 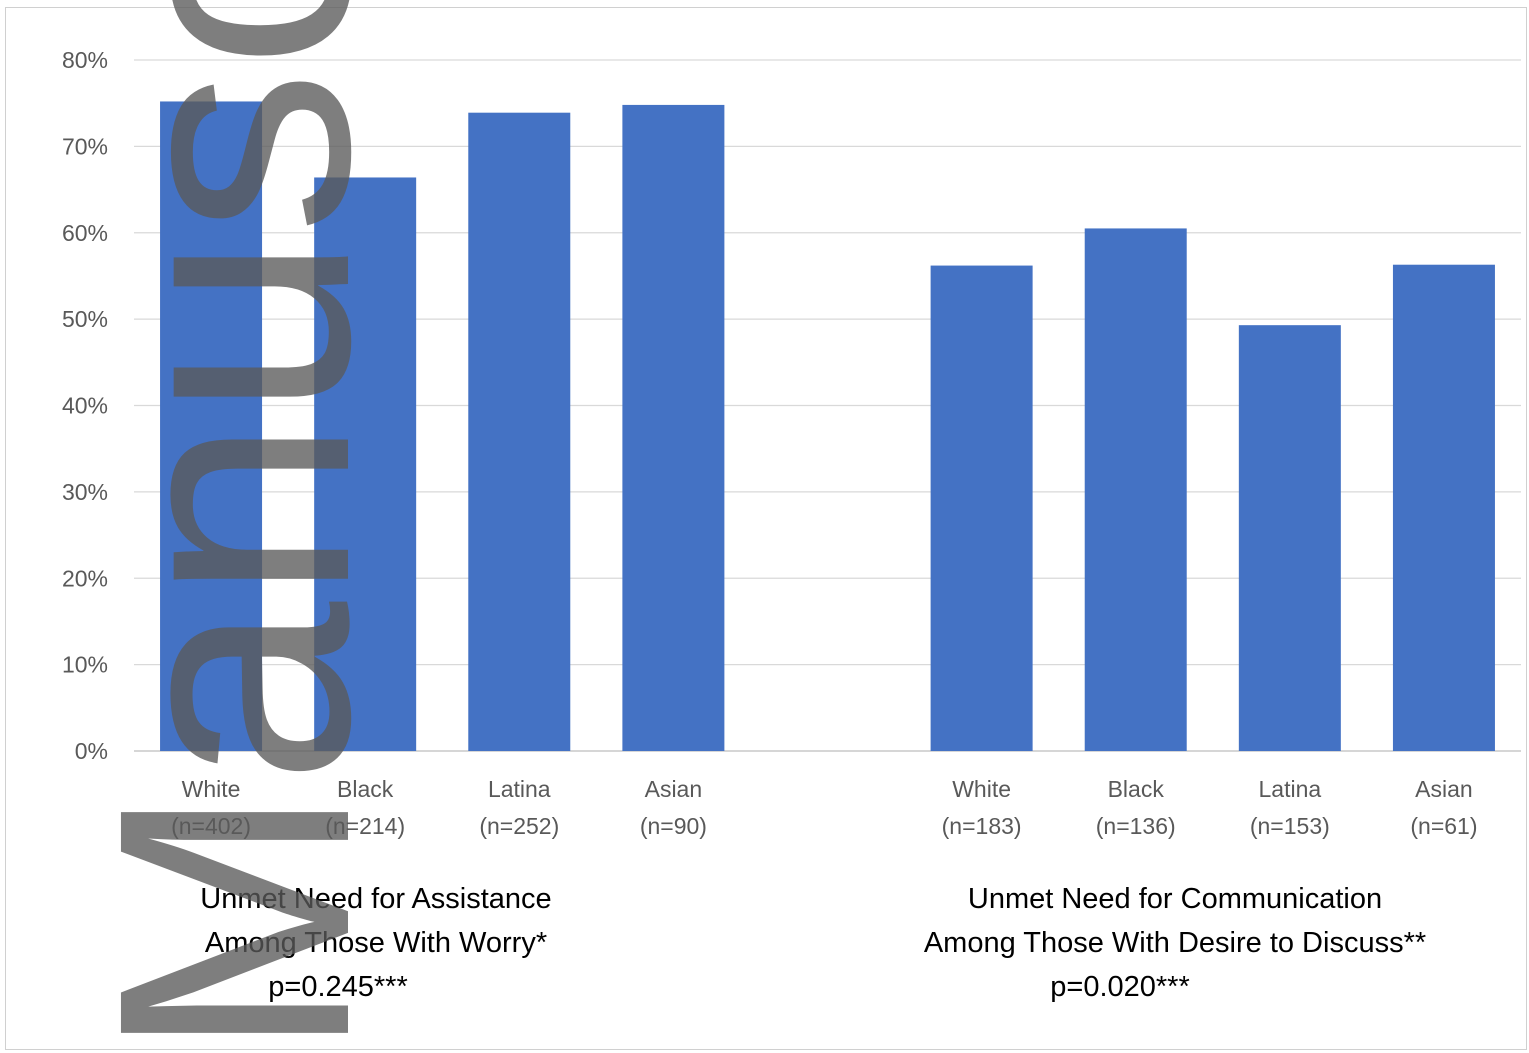 I want to click on y-tick-label: 30%, so click(x=85, y=492).